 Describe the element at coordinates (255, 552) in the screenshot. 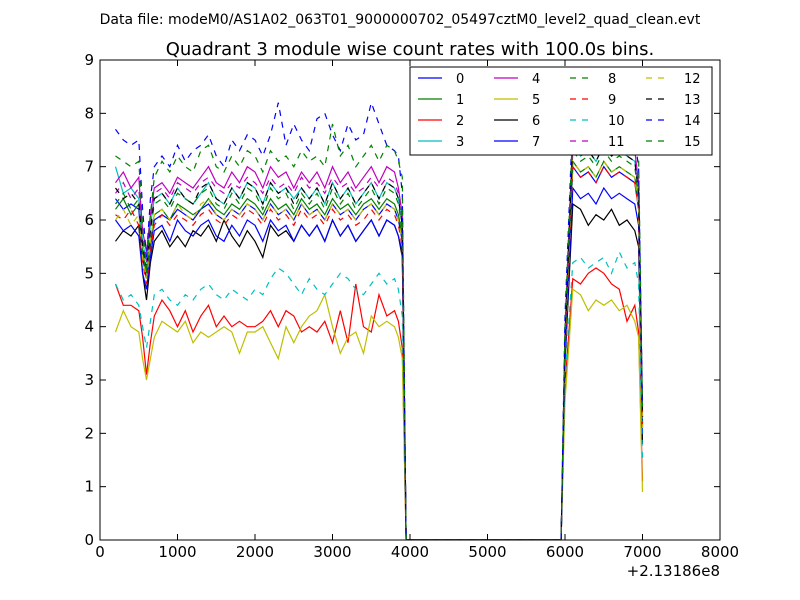

I see `x-tick-label: 2000` at that location.